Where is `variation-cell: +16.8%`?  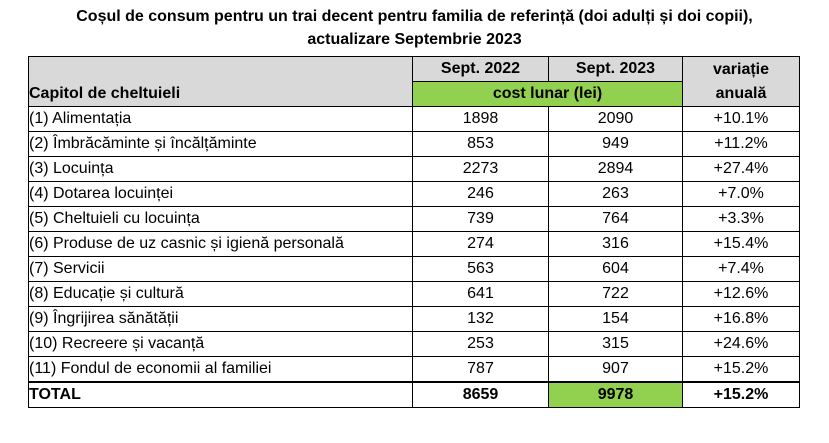 variation-cell: +16.8% is located at coordinates (741, 319).